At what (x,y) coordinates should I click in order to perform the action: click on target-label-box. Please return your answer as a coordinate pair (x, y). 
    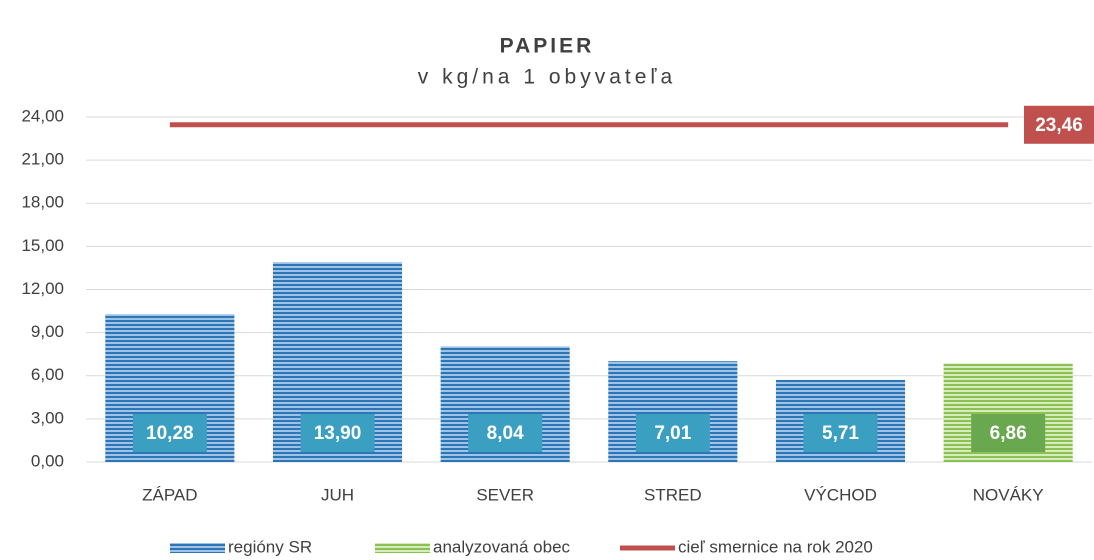
    Looking at the image, I should click on (1059, 124).